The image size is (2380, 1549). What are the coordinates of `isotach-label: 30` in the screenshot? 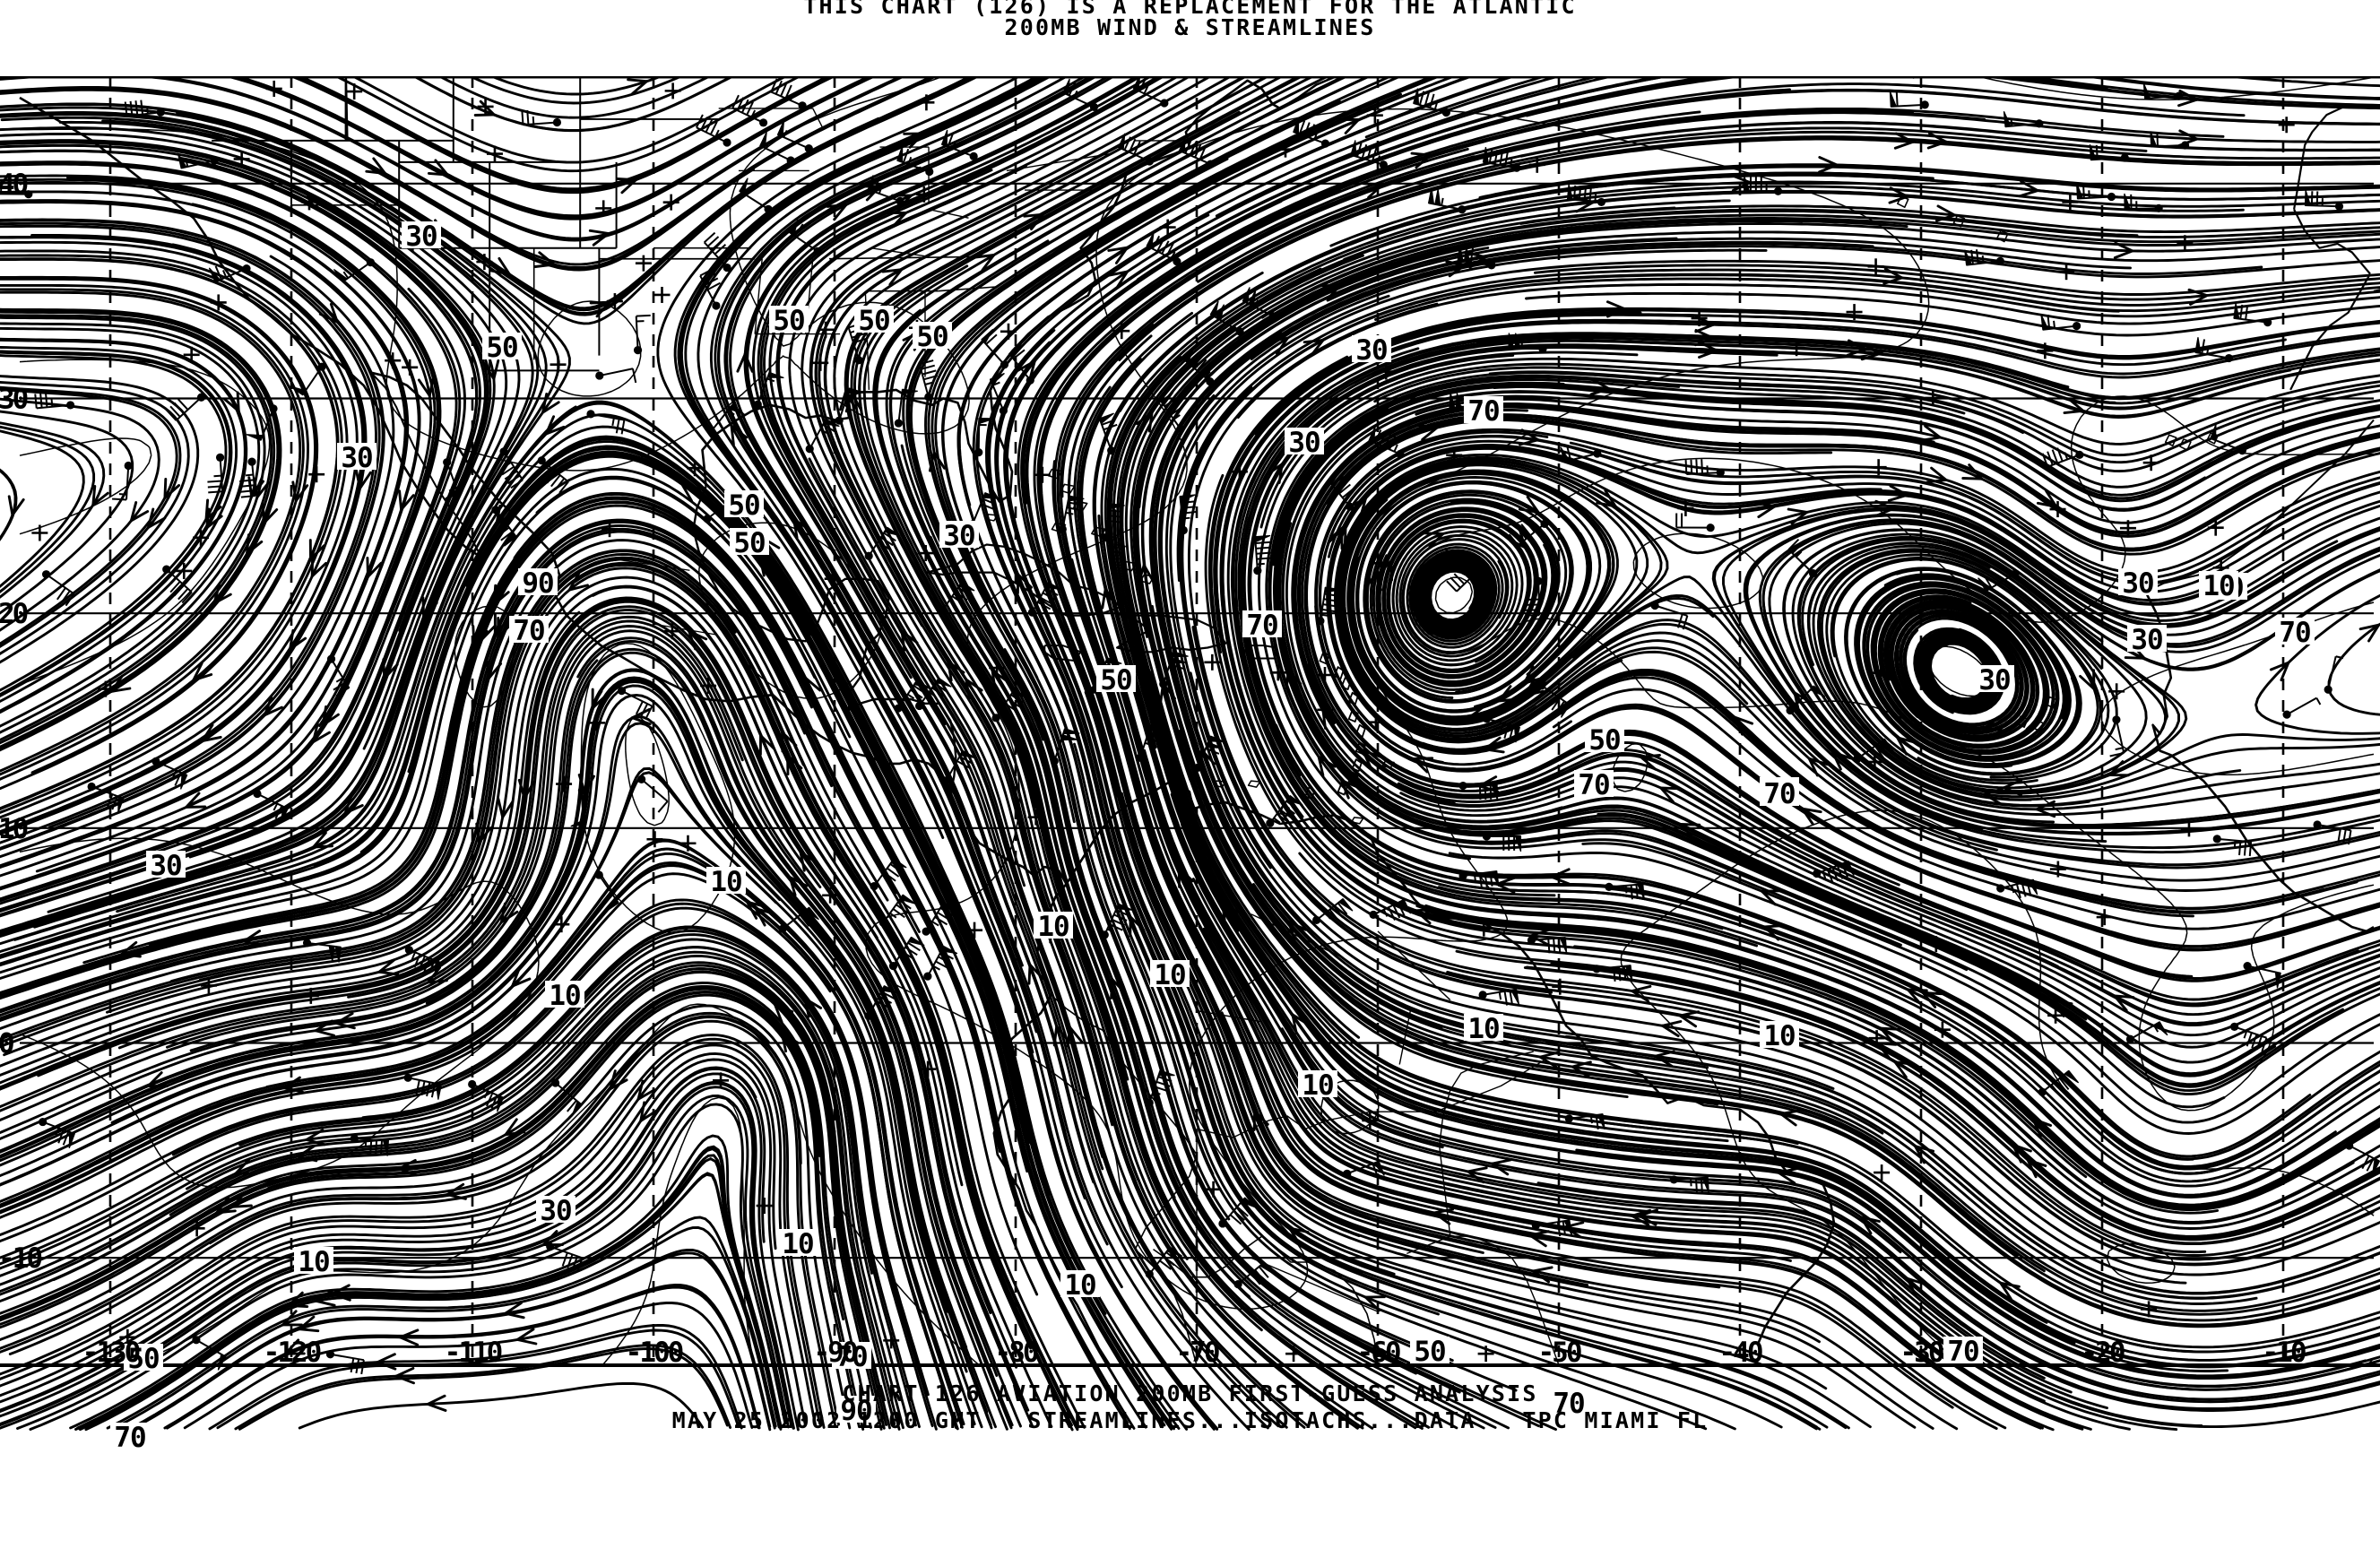 It's located at (2147, 640).